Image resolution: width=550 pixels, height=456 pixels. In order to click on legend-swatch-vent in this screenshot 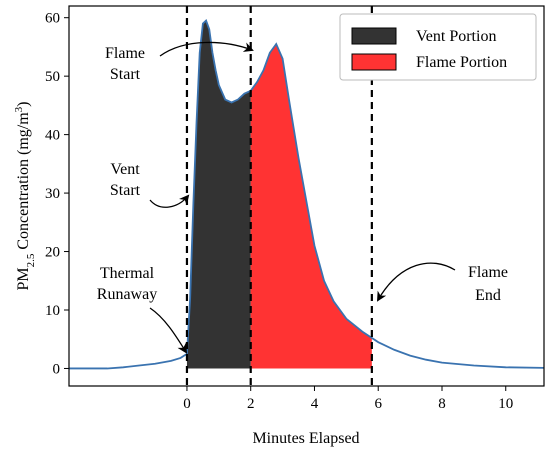, I will do `click(374, 36)`.